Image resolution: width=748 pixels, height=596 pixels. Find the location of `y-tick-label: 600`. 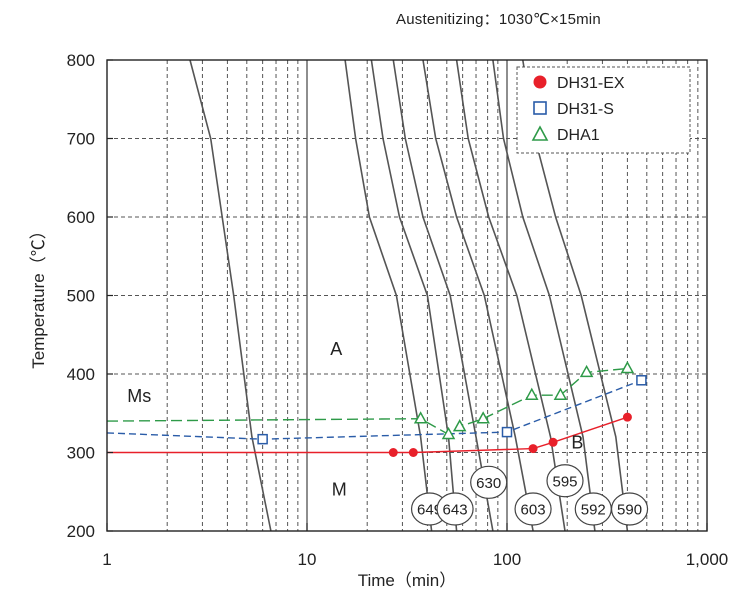

y-tick-label: 600 is located at coordinates (81, 217).